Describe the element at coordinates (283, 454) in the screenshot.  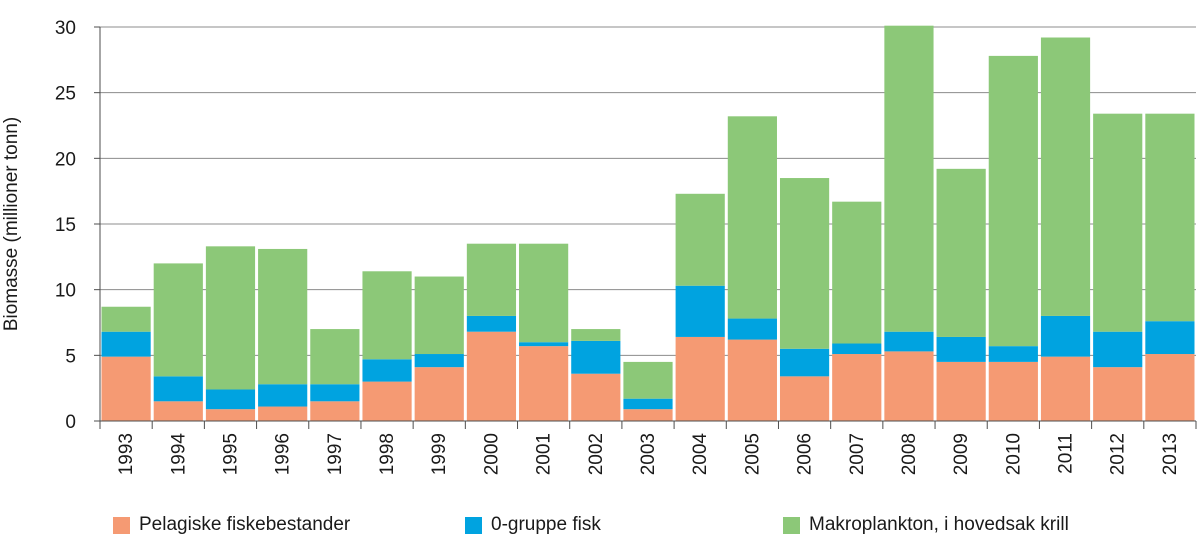
I see `x-tick-label-1996: 1996` at that location.